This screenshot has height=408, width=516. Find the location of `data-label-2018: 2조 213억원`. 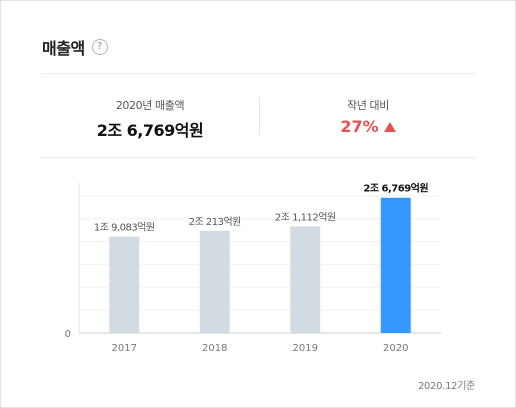

data-label-2018: 2조 213억원 is located at coordinates (215, 222).